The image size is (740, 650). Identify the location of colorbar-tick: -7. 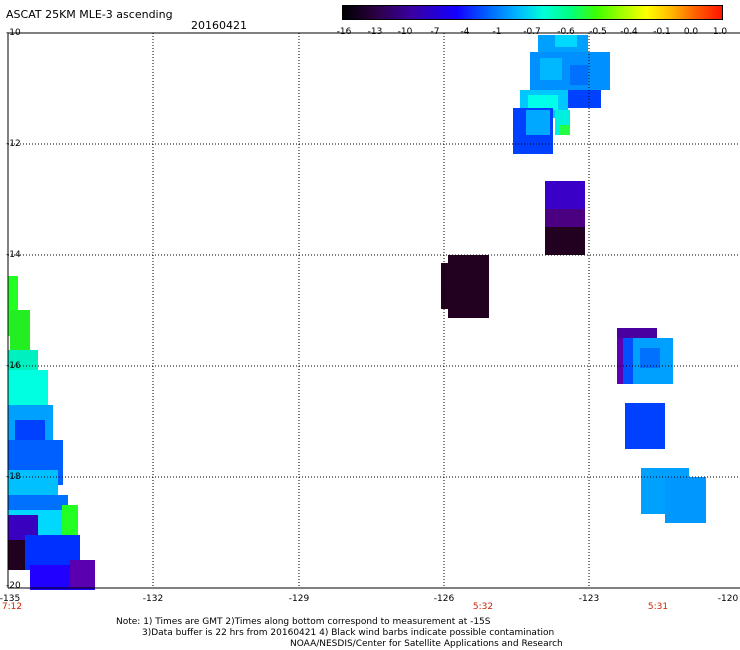
(435, 32).